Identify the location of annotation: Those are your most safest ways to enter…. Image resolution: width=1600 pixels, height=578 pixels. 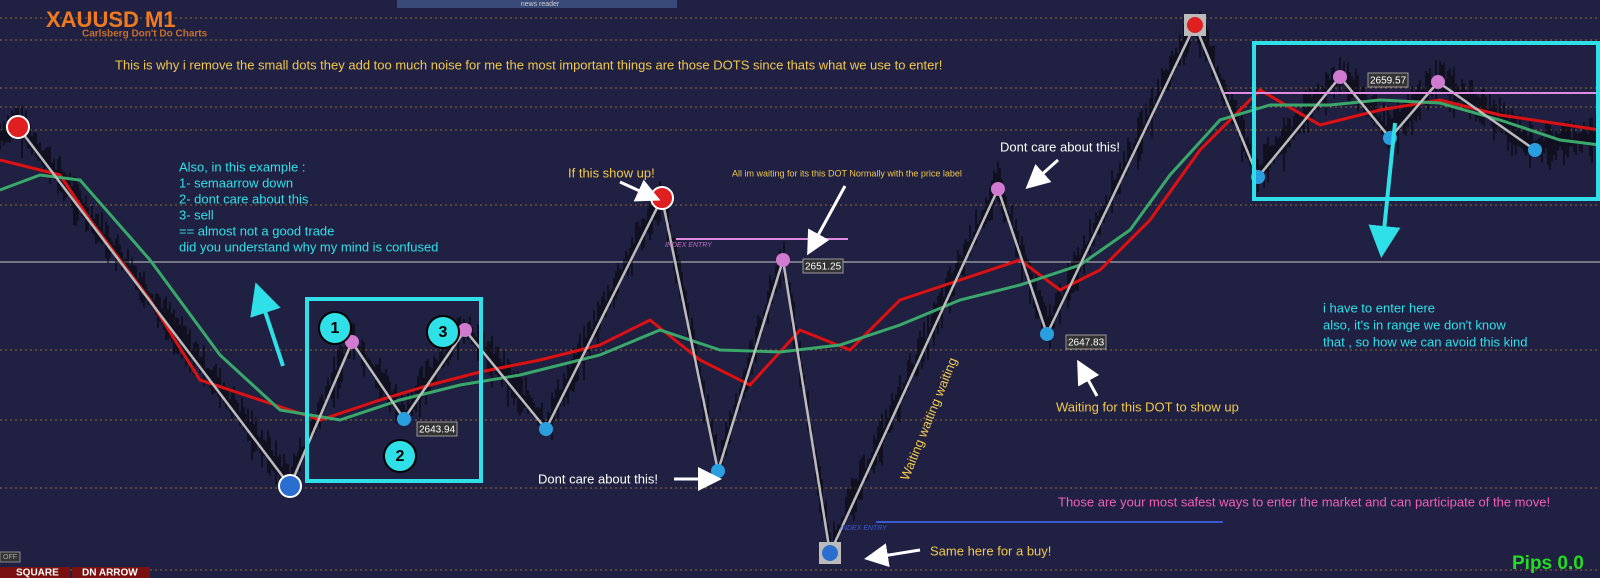
(1304, 501).